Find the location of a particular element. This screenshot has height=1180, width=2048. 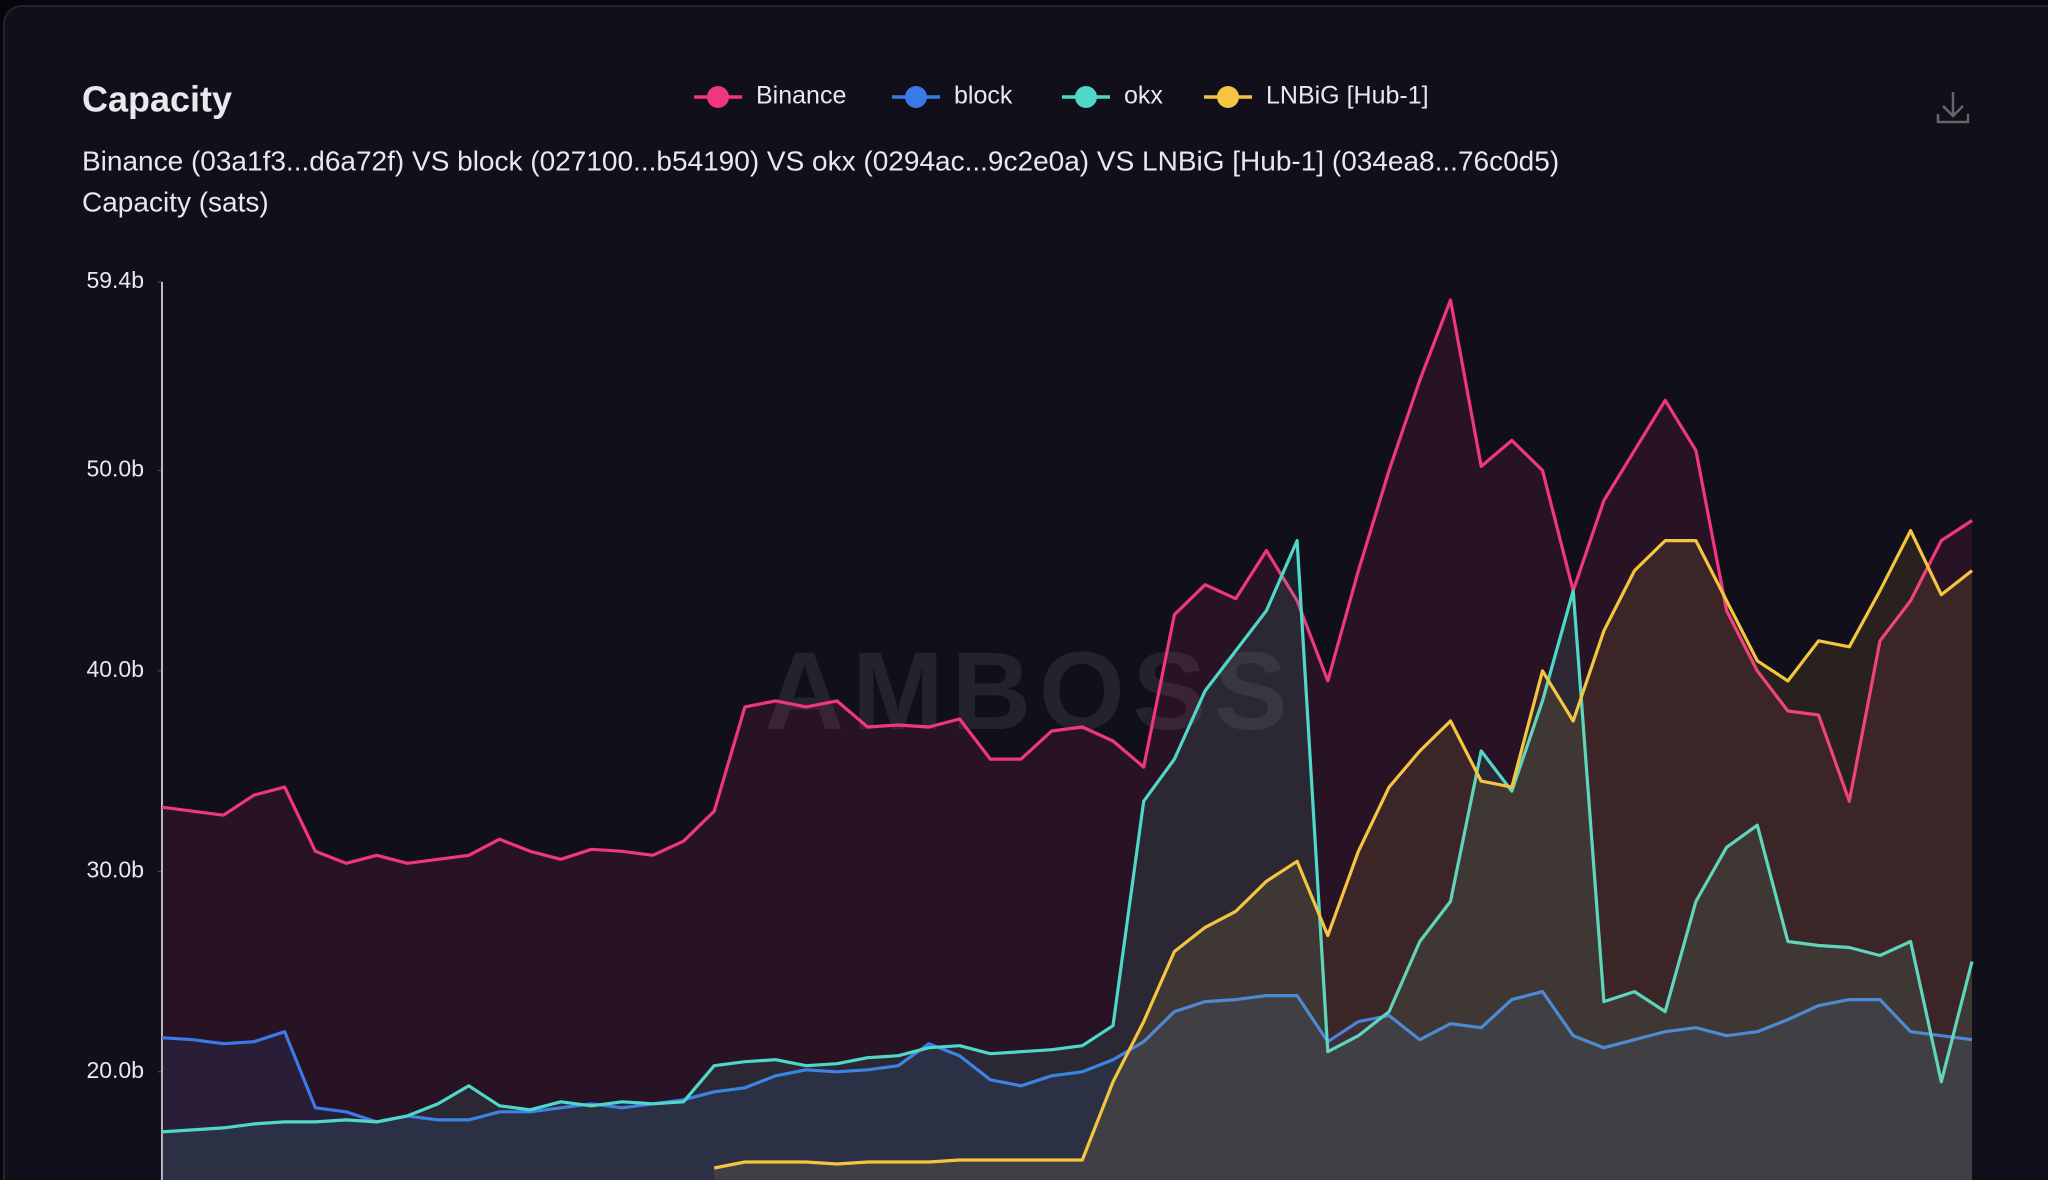

legend-item: Binance is located at coordinates (770, 96).